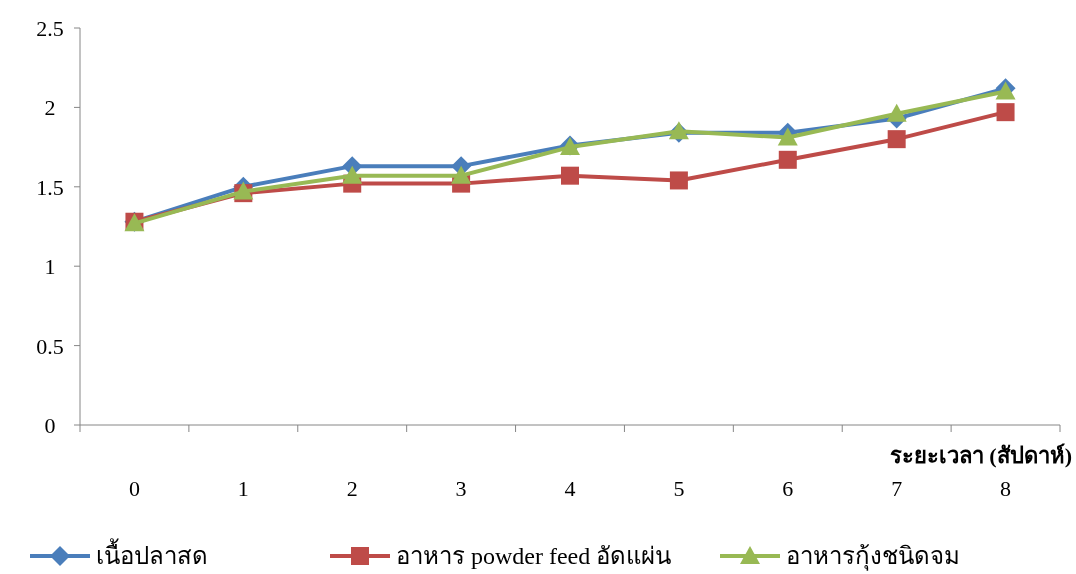 This screenshot has height=574, width=1076. Describe the element at coordinates (570, 488) in the screenshot. I see `x-tick-label: 4` at that location.